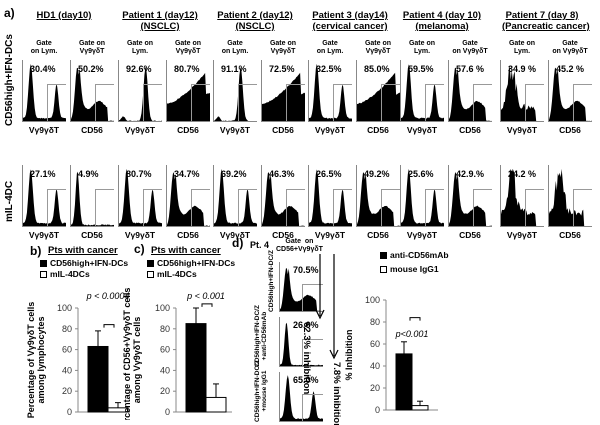 The image size is (600, 425). What do you see at coordinates (306, 380) in the screenshot?
I see `percentage-label: 65.0%` at bounding box center [306, 380].